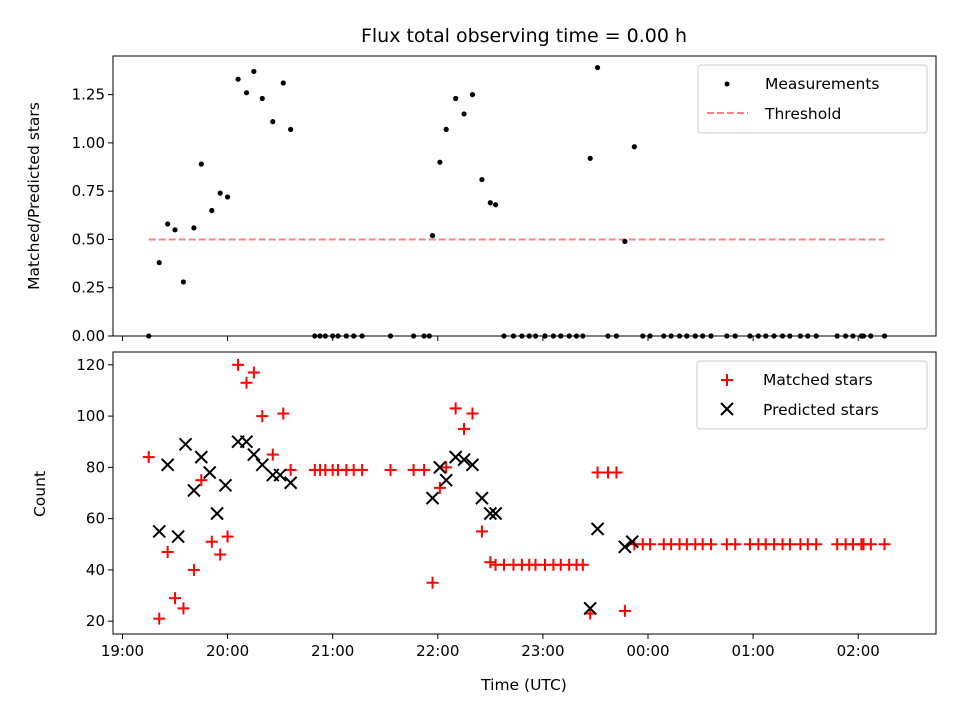  Describe the element at coordinates (40, 494) in the screenshot. I see `bottom-y-axis-title: Count` at that location.